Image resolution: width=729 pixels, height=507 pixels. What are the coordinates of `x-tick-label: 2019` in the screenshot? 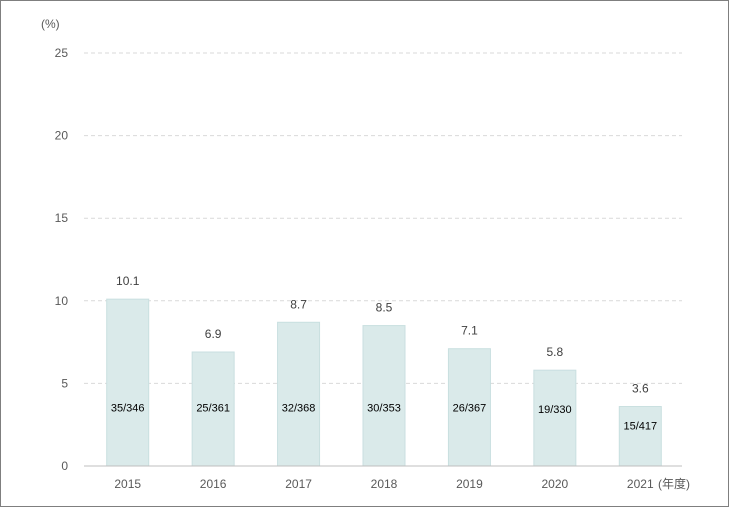 It's located at (469, 484).